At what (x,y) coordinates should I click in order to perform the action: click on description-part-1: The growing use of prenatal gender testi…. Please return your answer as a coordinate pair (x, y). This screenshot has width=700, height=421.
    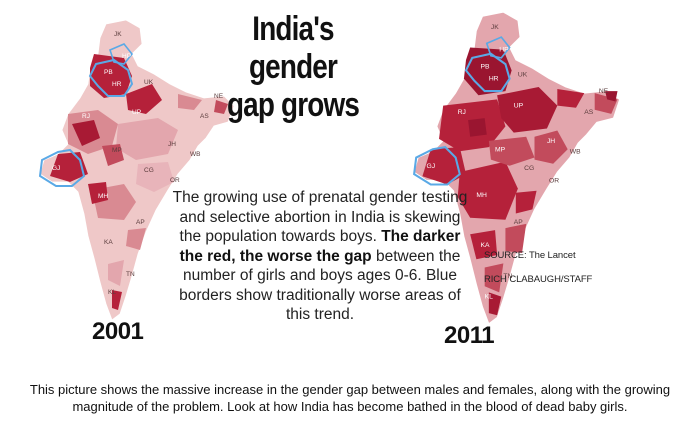
    Looking at the image, I should click on (320, 217).